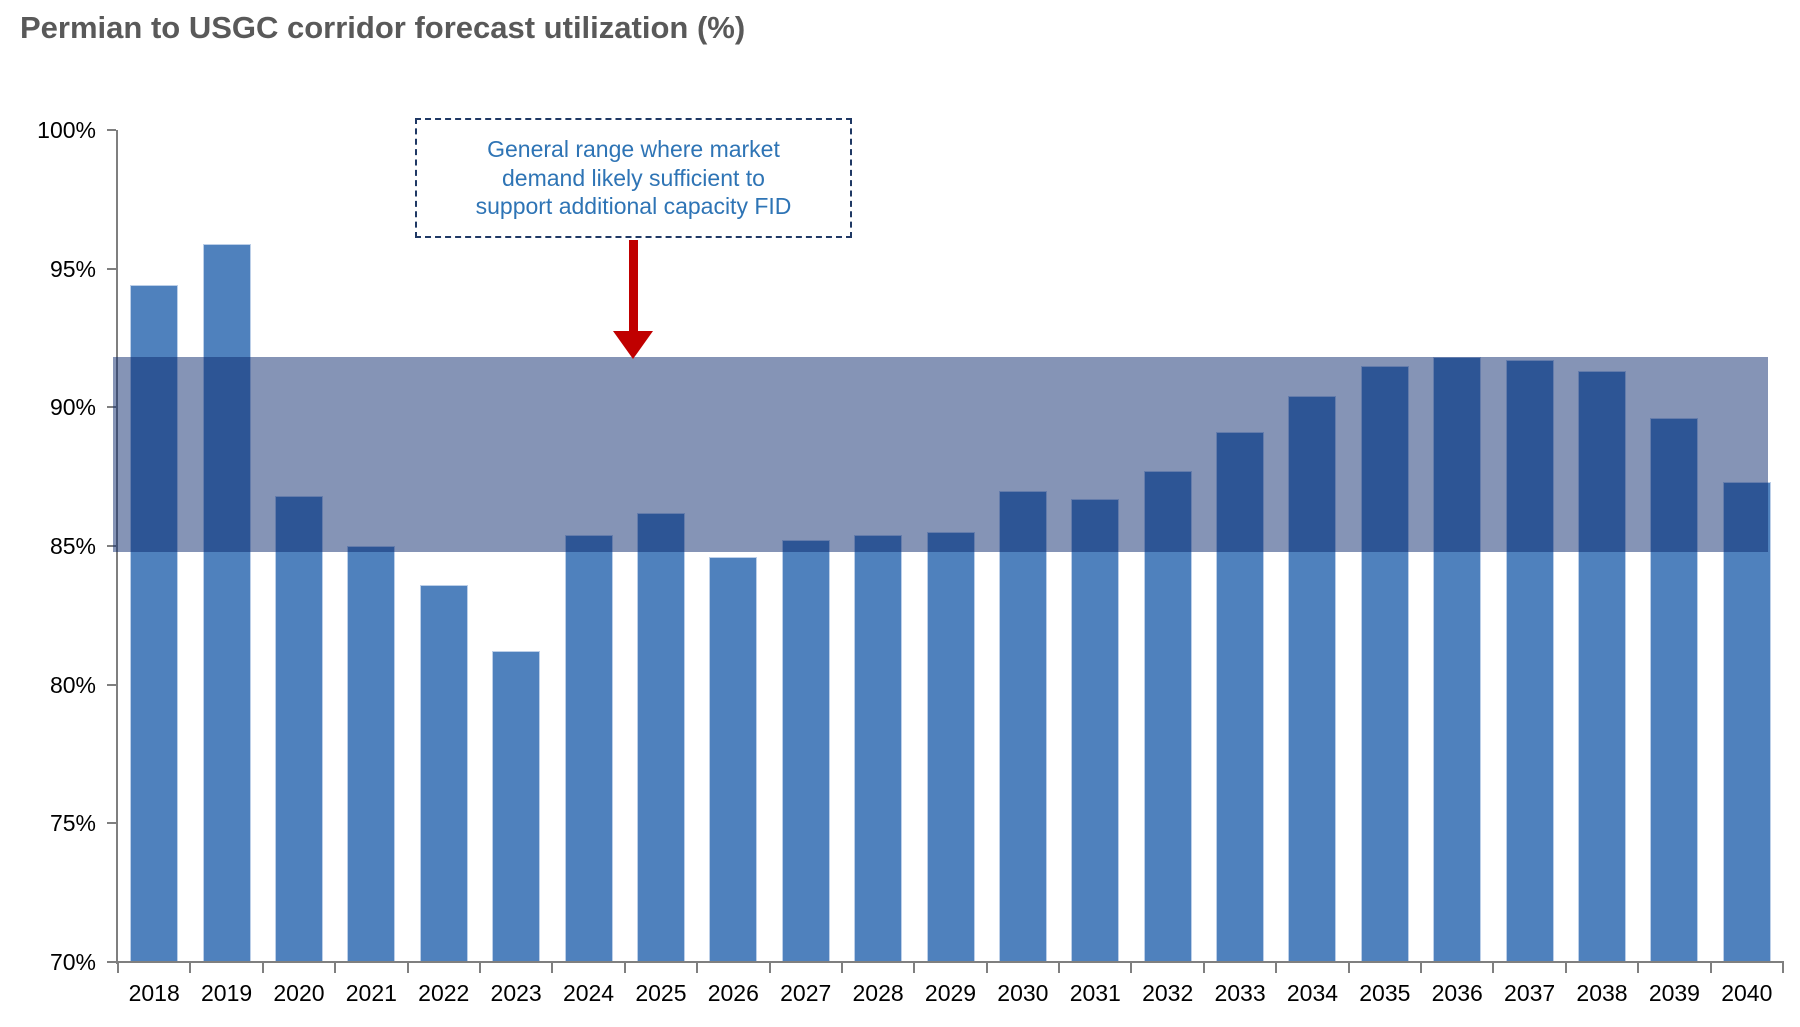 The image size is (1800, 1027). Describe the element at coordinates (1167, 716) in the screenshot. I see `bar-2032` at that location.